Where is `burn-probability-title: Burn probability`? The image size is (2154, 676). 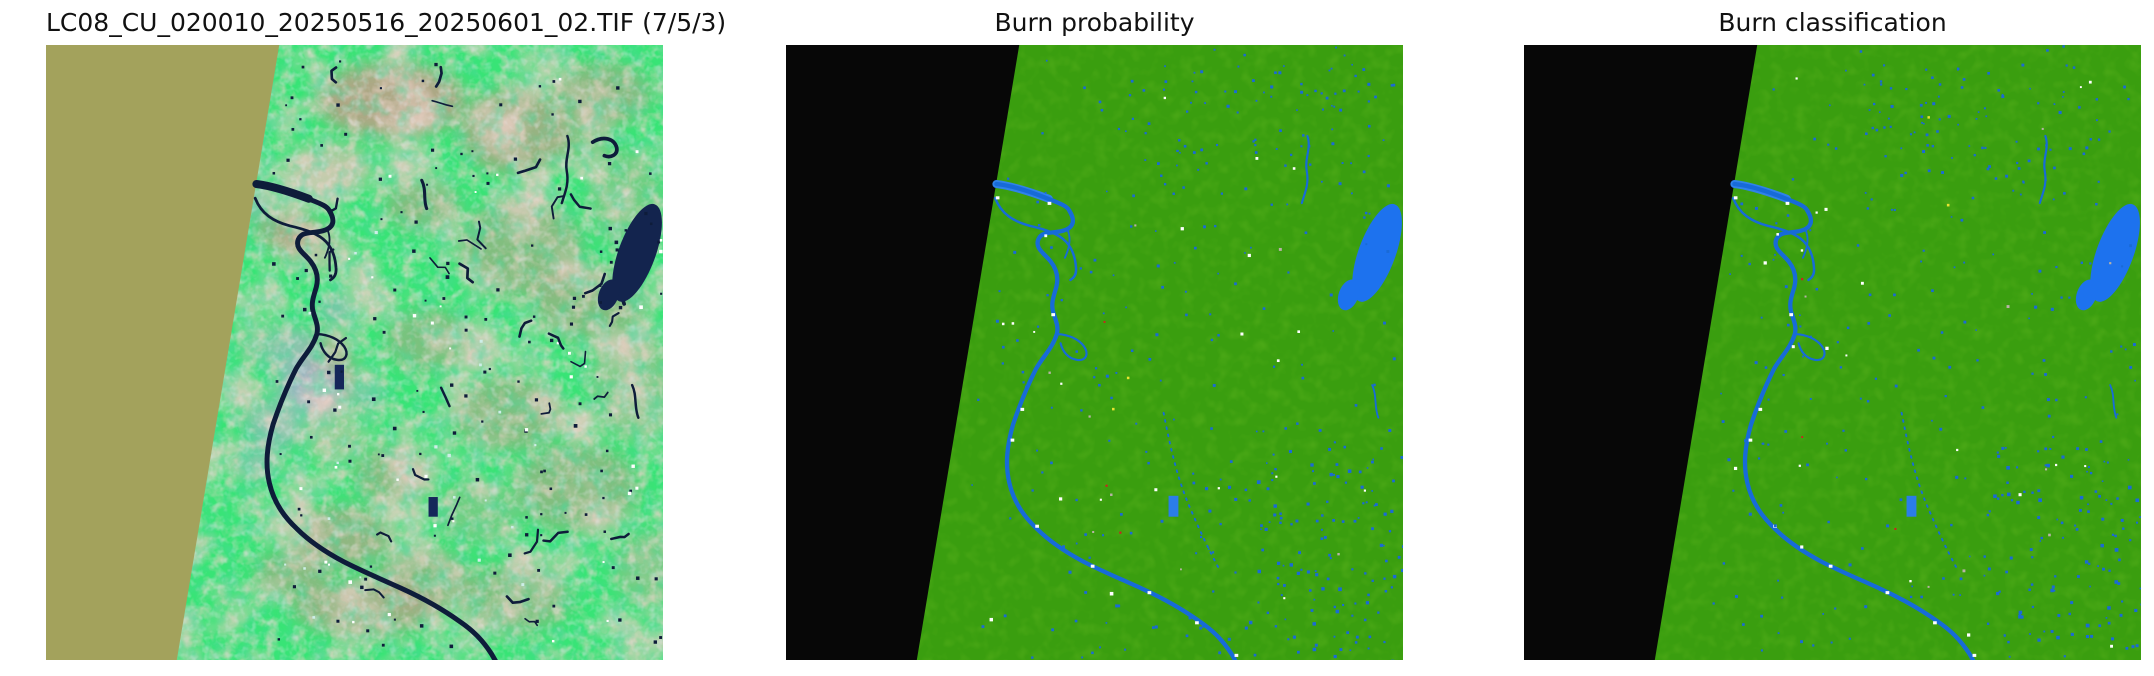
burn-probability-title: Burn probability is located at coordinates (1094, 22).